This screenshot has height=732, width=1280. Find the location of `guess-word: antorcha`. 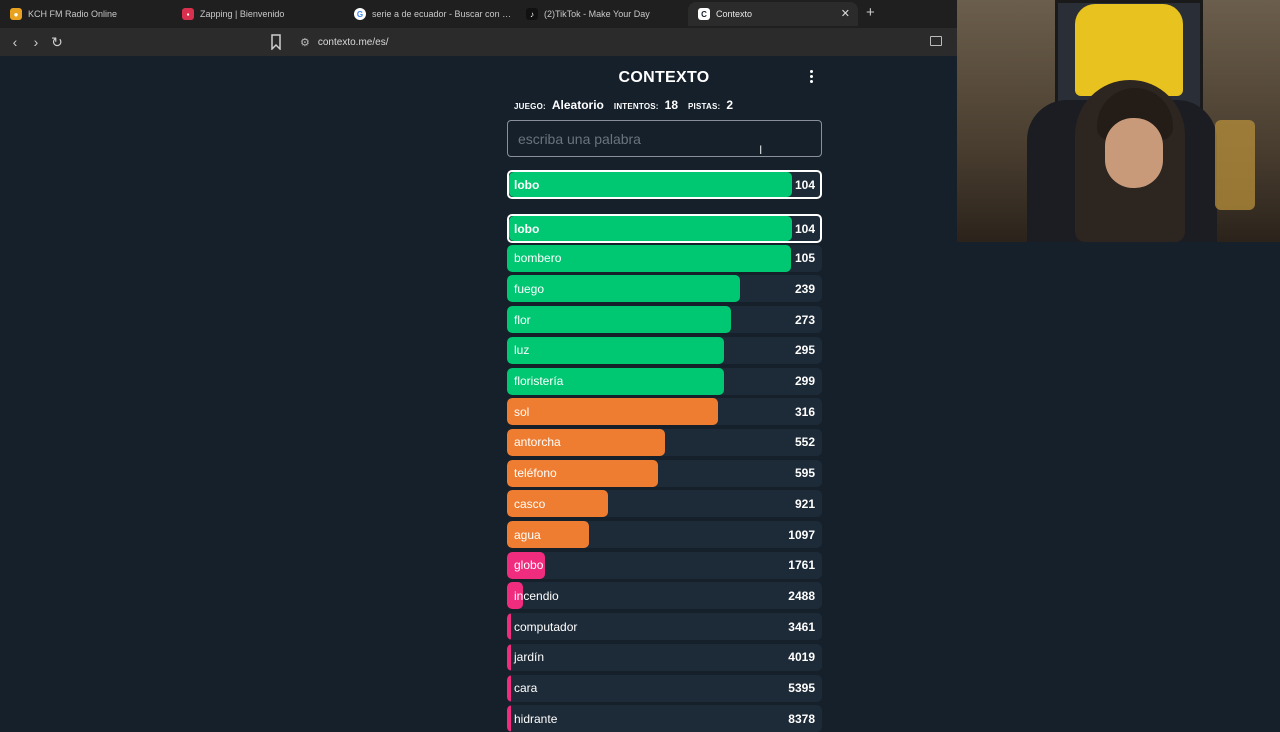

guess-word: antorcha is located at coordinates (537, 442).